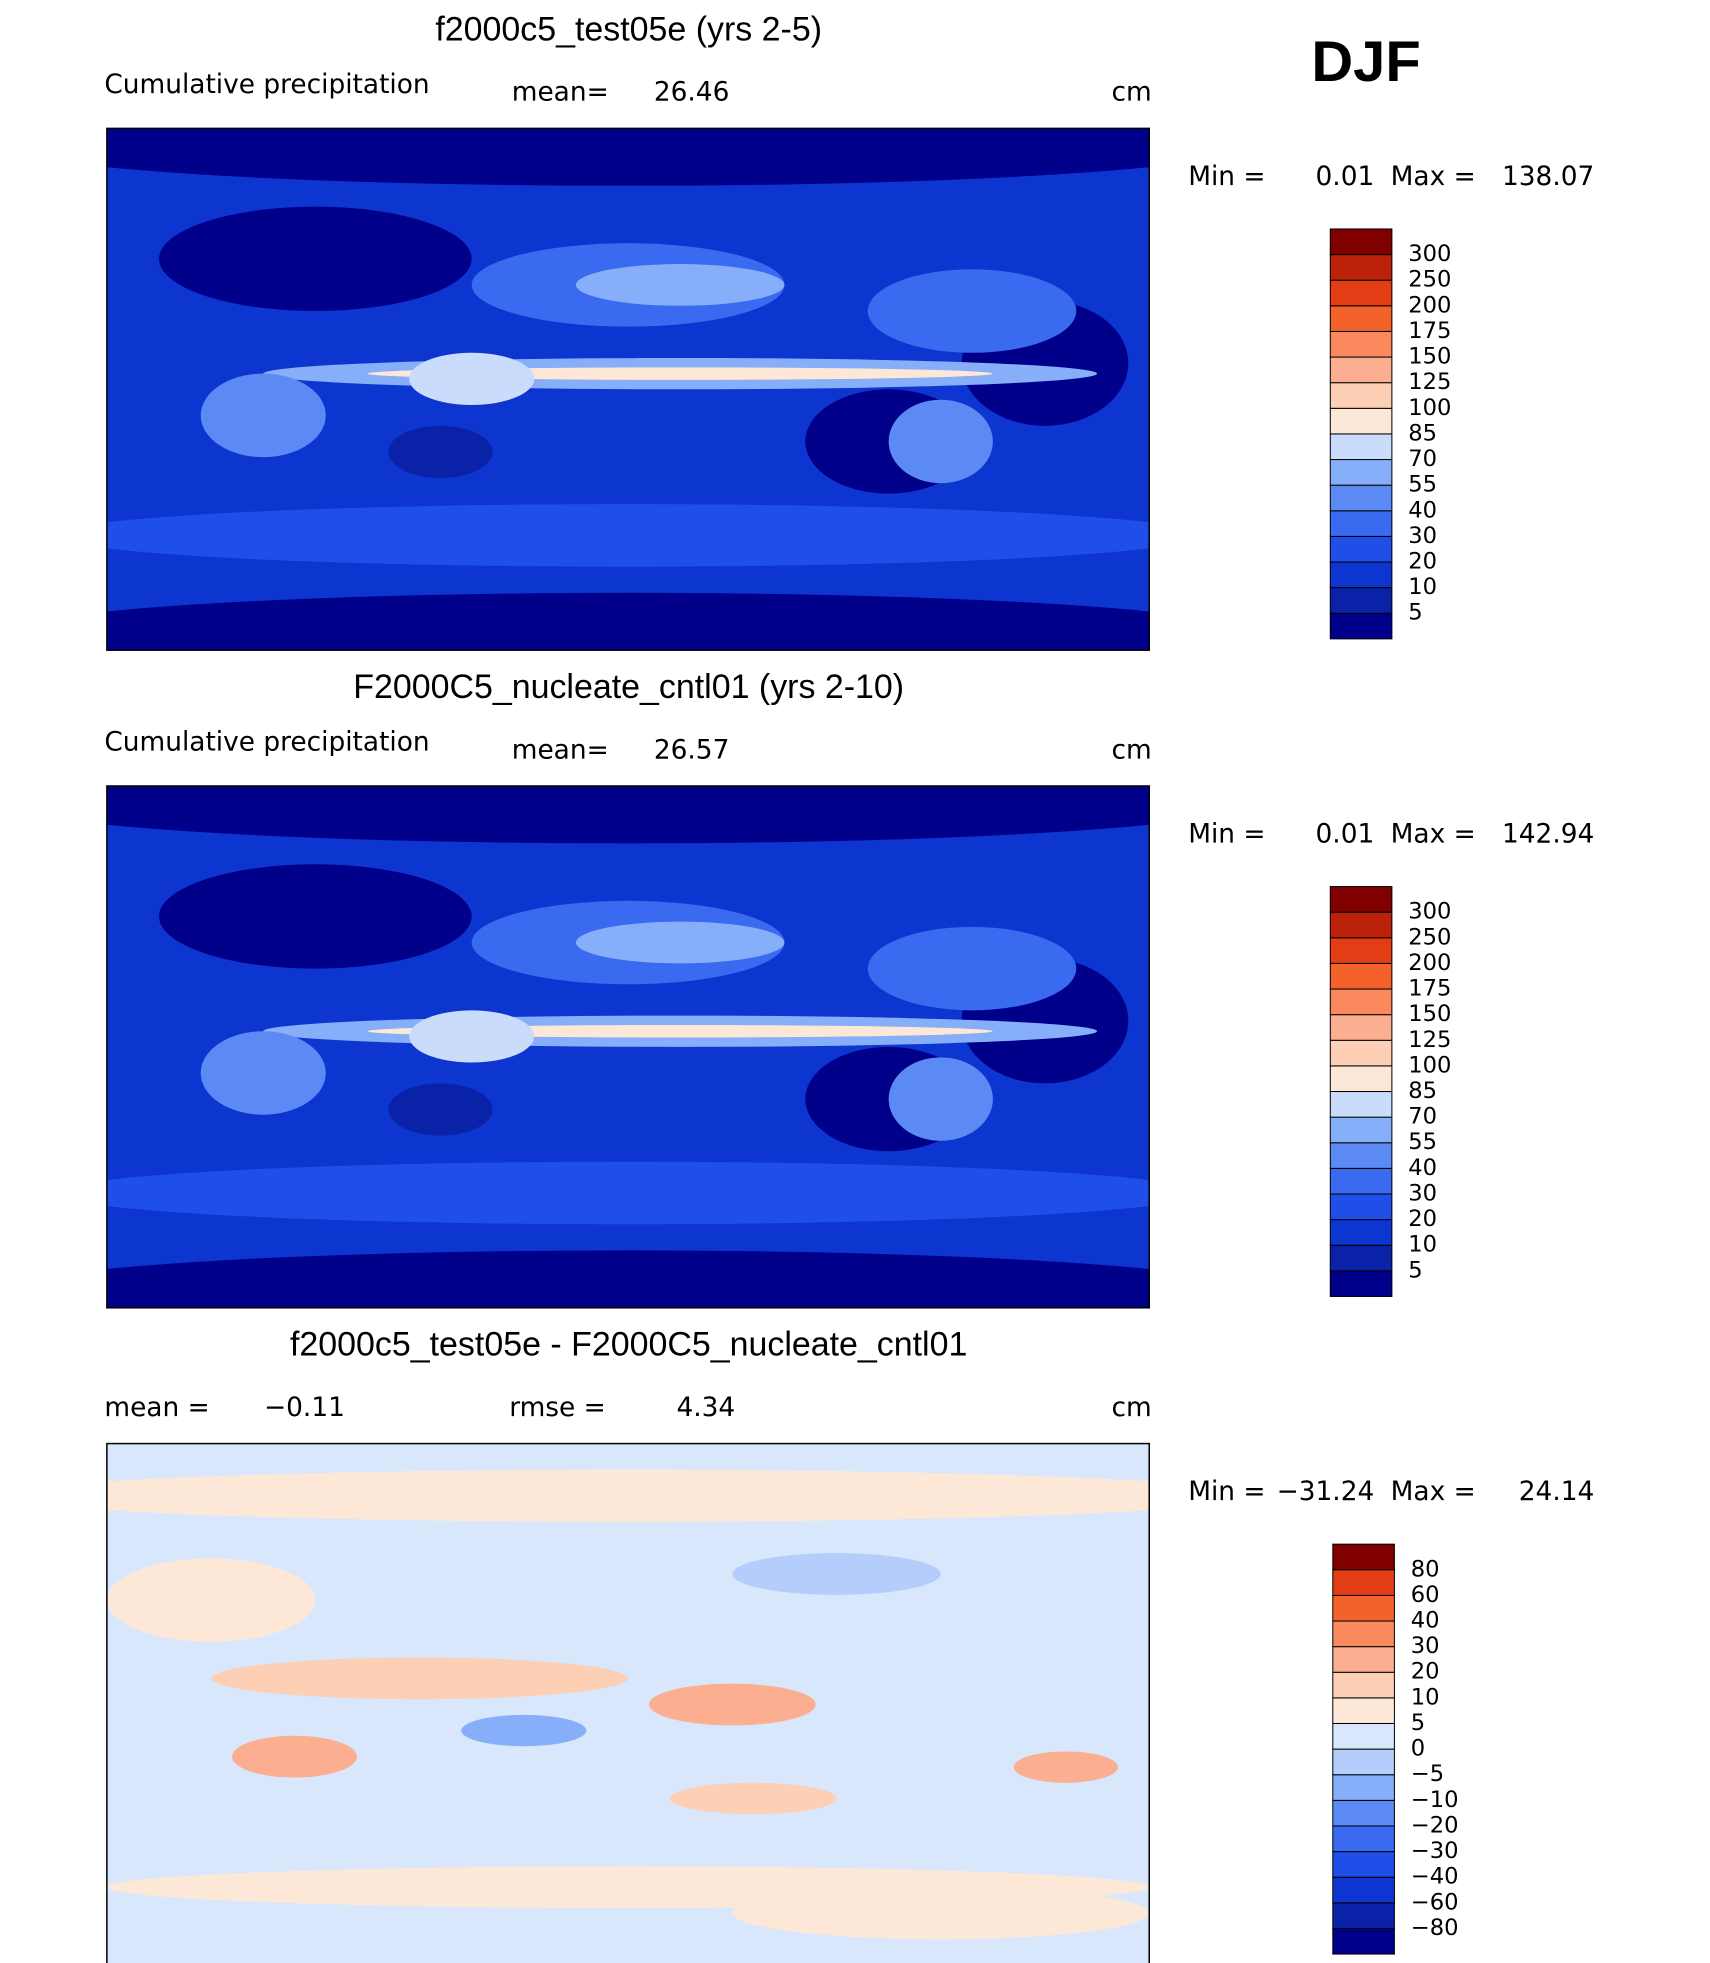  I want to click on colorbar-label: 200, so click(1429, 305).